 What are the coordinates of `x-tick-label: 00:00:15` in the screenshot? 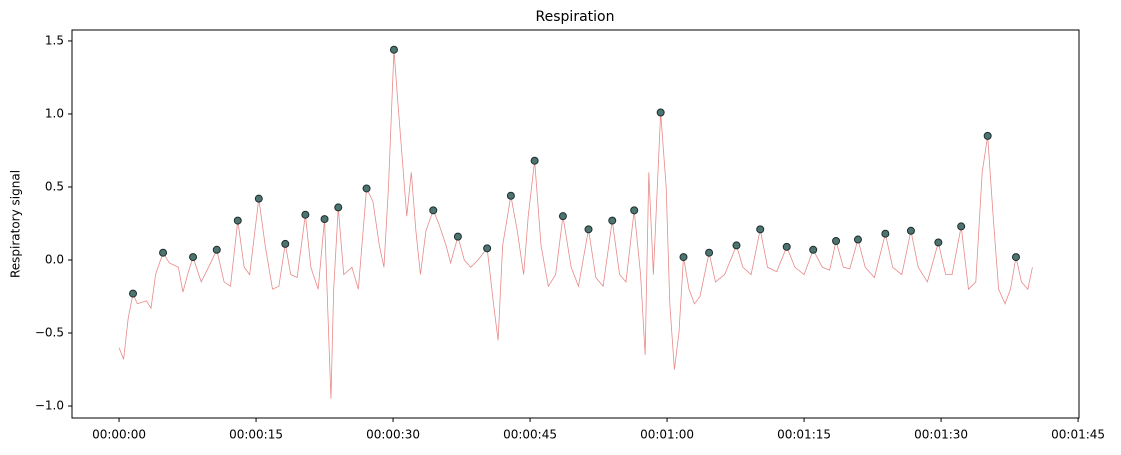 It's located at (256, 435).